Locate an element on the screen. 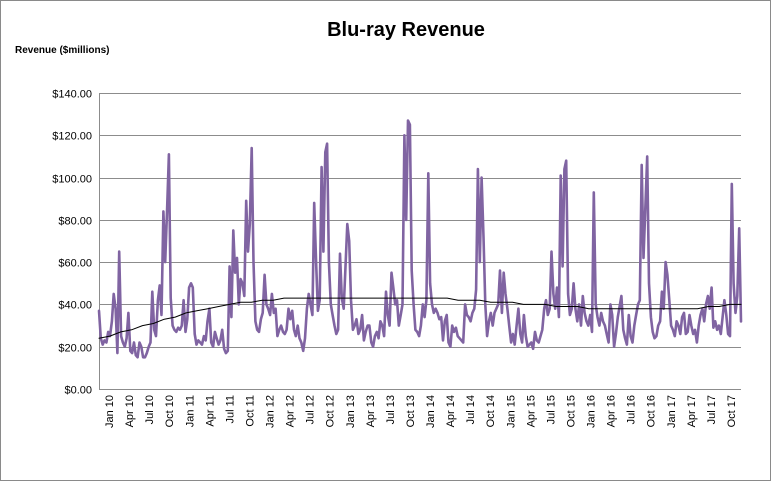 The width and height of the screenshot is (771, 482). x-tick-label: Apr 13 is located at coordinates (371, 411).